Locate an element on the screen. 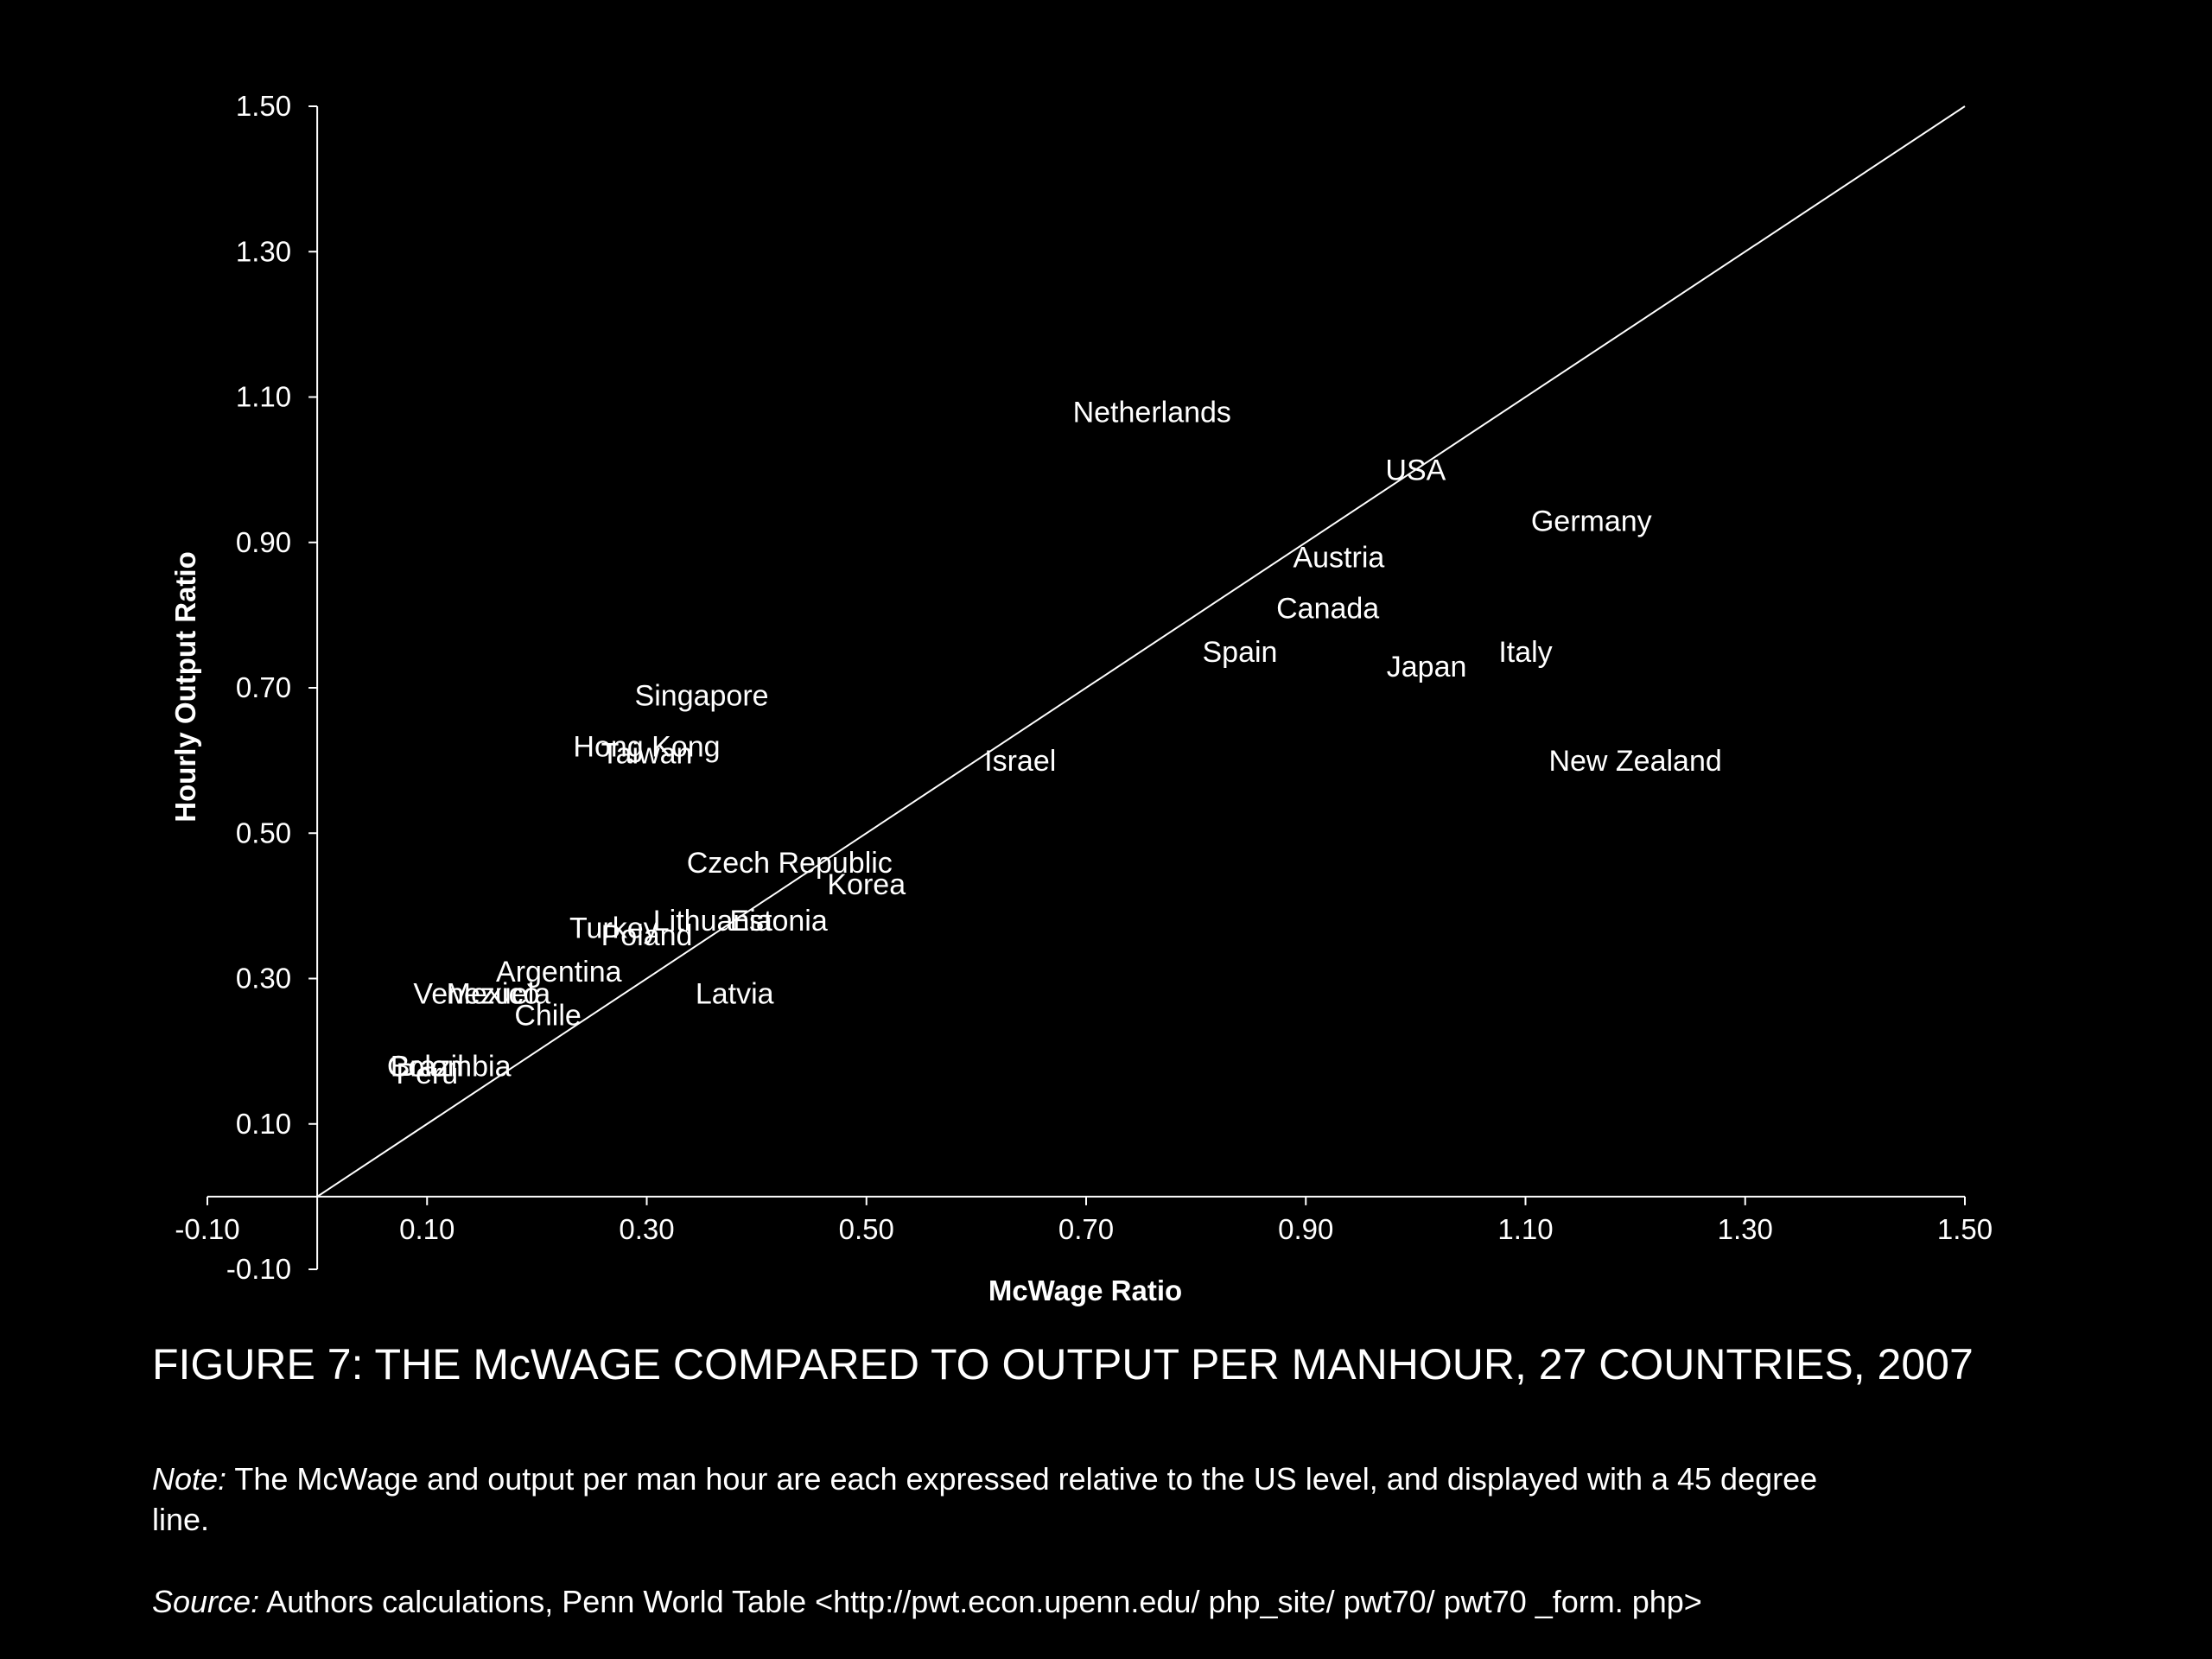 The image size is (2212, 1659). y-tick-label: 1.50 is located at coordinates (263, 106).